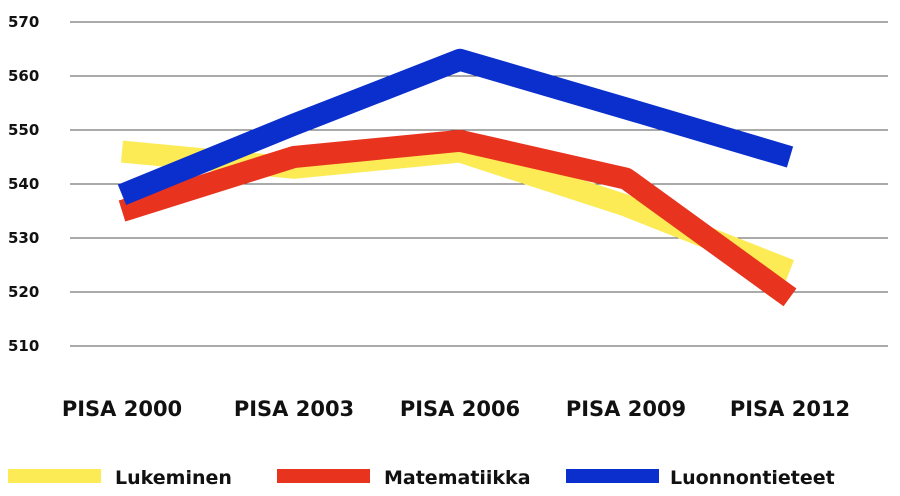 The width and height of the screenshot is (900, 496). What do you see at coordinates (23, 346) in the screenshot?
I see `y-tick-label: 510` at bounding box center [23, 346].